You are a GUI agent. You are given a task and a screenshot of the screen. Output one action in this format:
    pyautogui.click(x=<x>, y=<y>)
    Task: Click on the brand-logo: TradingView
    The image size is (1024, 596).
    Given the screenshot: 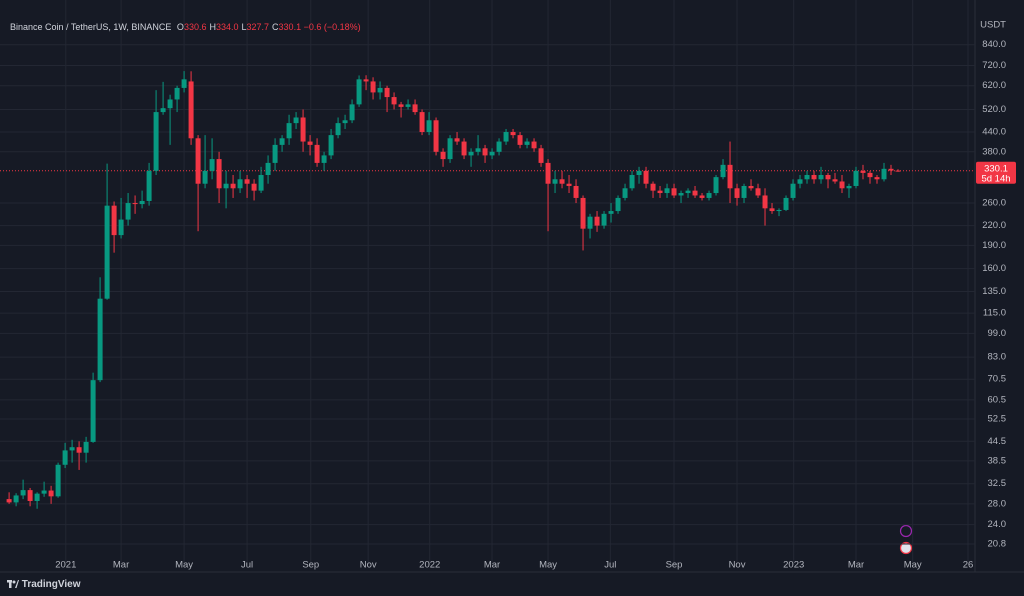 What is the action you would take?
    pyautogui.click(x=44, y=584)
    